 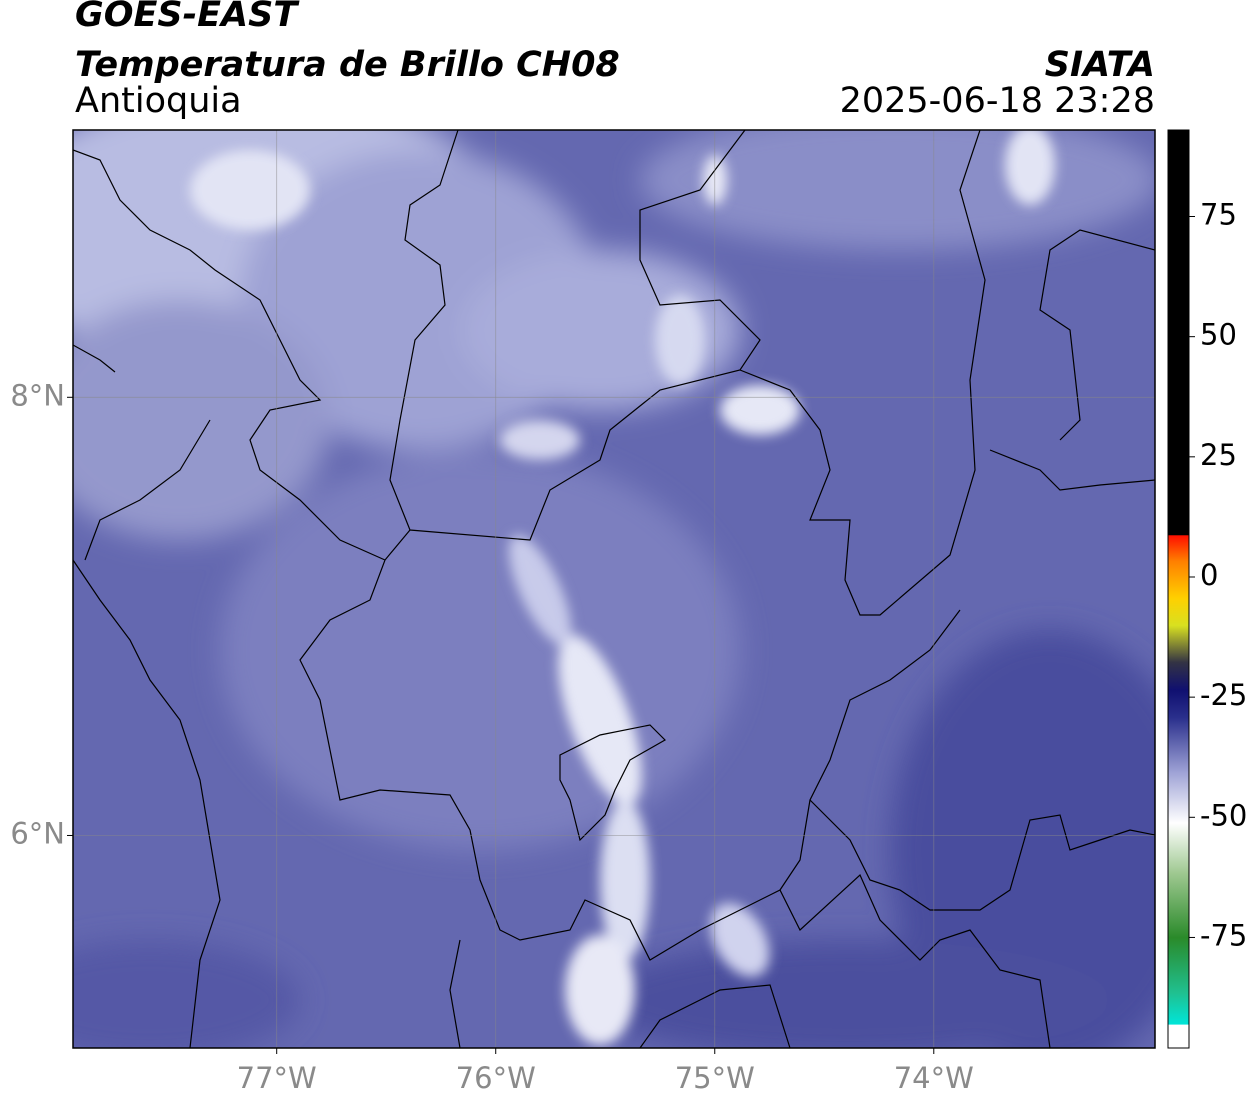 I want to click on x-tick-label: 76°W, so click(x=496, y=1078).